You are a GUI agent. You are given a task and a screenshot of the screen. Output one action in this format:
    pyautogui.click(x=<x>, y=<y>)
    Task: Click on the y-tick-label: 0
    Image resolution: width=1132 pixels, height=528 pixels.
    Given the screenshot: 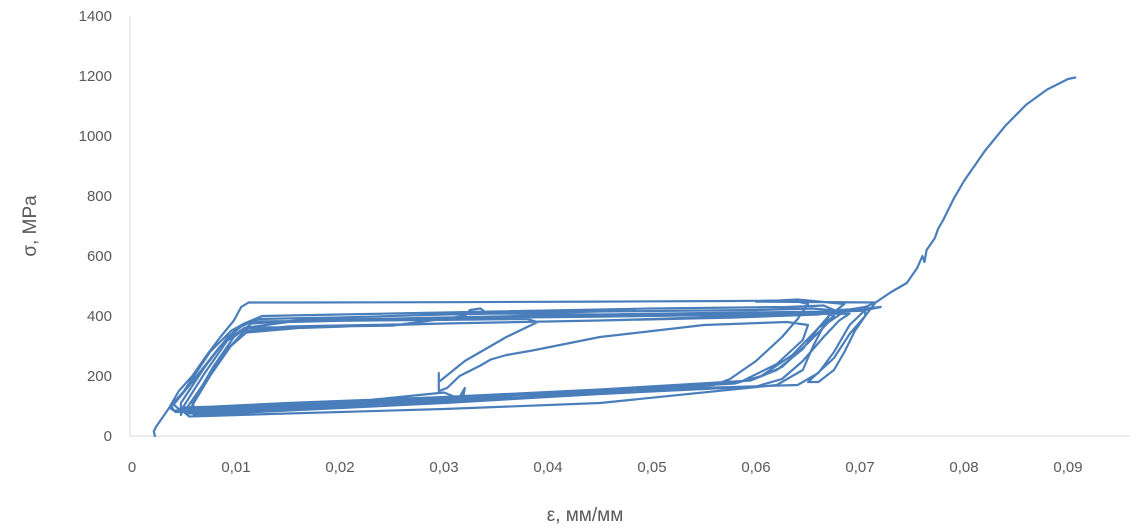 What is the action you would take?
    pyautogui.click(x=108, y=436)
    